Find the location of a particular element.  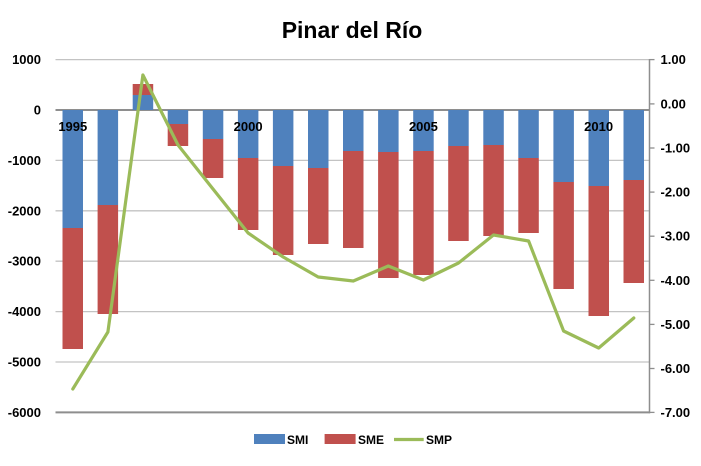

svg-text: -5.00 is located at coordinates (676, 324).